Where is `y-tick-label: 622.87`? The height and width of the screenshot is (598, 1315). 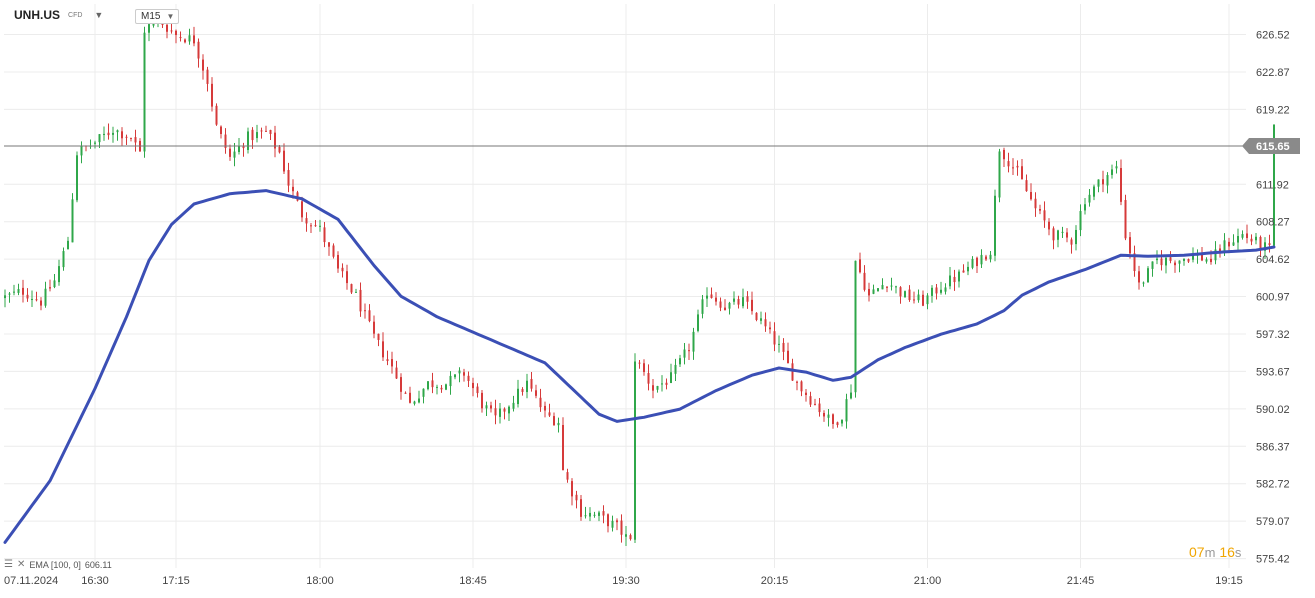 y-tick-label: 622.87 is located at coordinates (1273, 73).